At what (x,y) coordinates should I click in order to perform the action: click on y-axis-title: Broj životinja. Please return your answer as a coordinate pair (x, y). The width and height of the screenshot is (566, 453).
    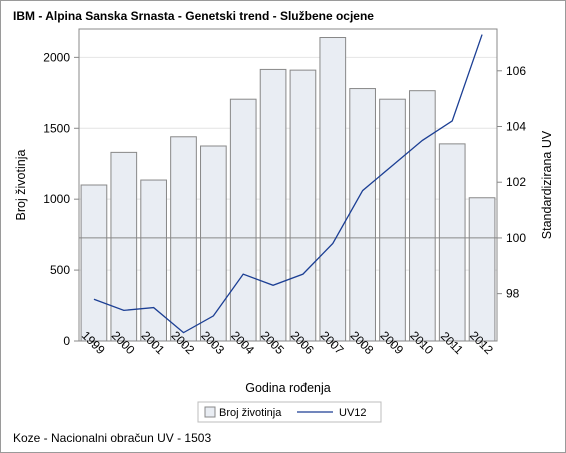
    Looking at the image, I should click on (21, 185).